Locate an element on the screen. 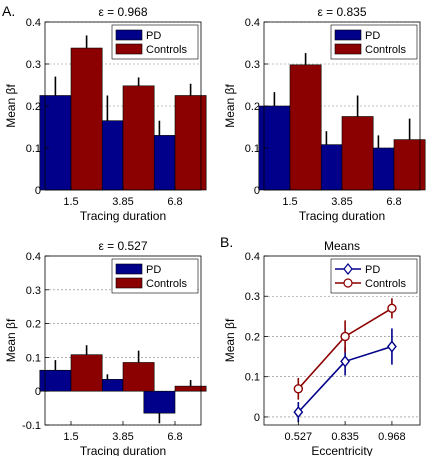 This screenshot has width=426, height=456. plot-frame is located at coordinates (342, 340).